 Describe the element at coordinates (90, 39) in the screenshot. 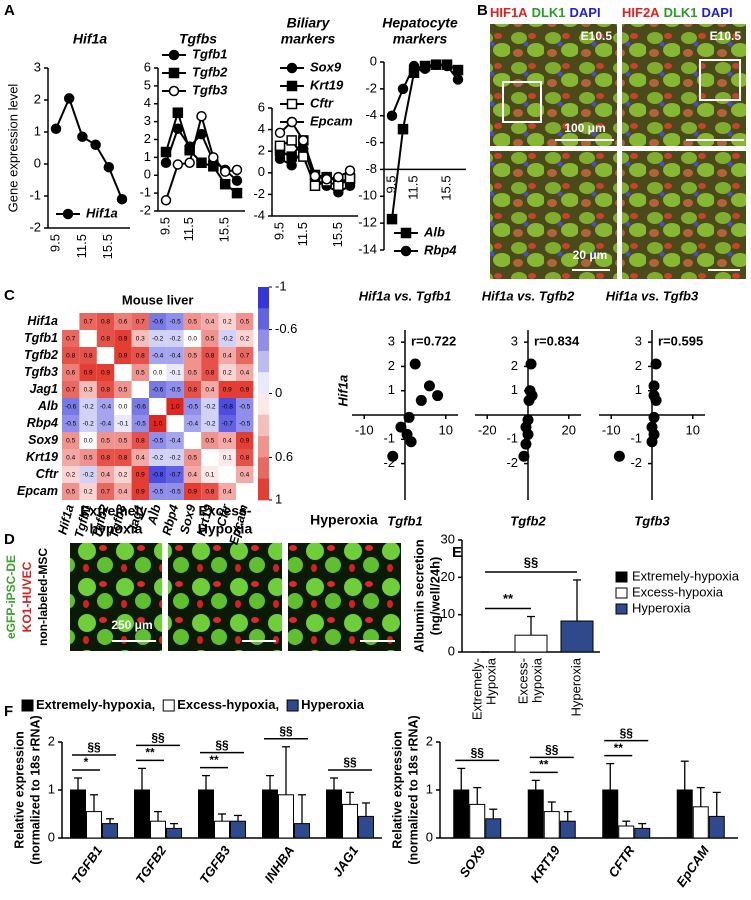

I see `chart-title: Hif1a` at that location.